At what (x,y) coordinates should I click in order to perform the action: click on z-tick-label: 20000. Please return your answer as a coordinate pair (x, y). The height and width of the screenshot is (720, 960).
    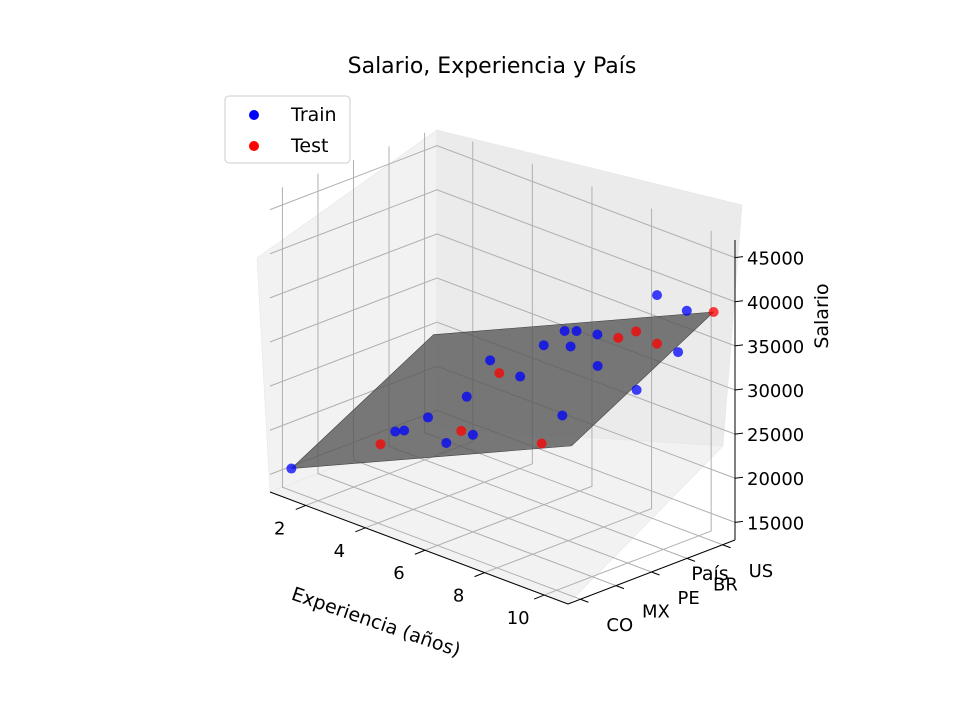
    Looking at the image, I should click on (775, 479).